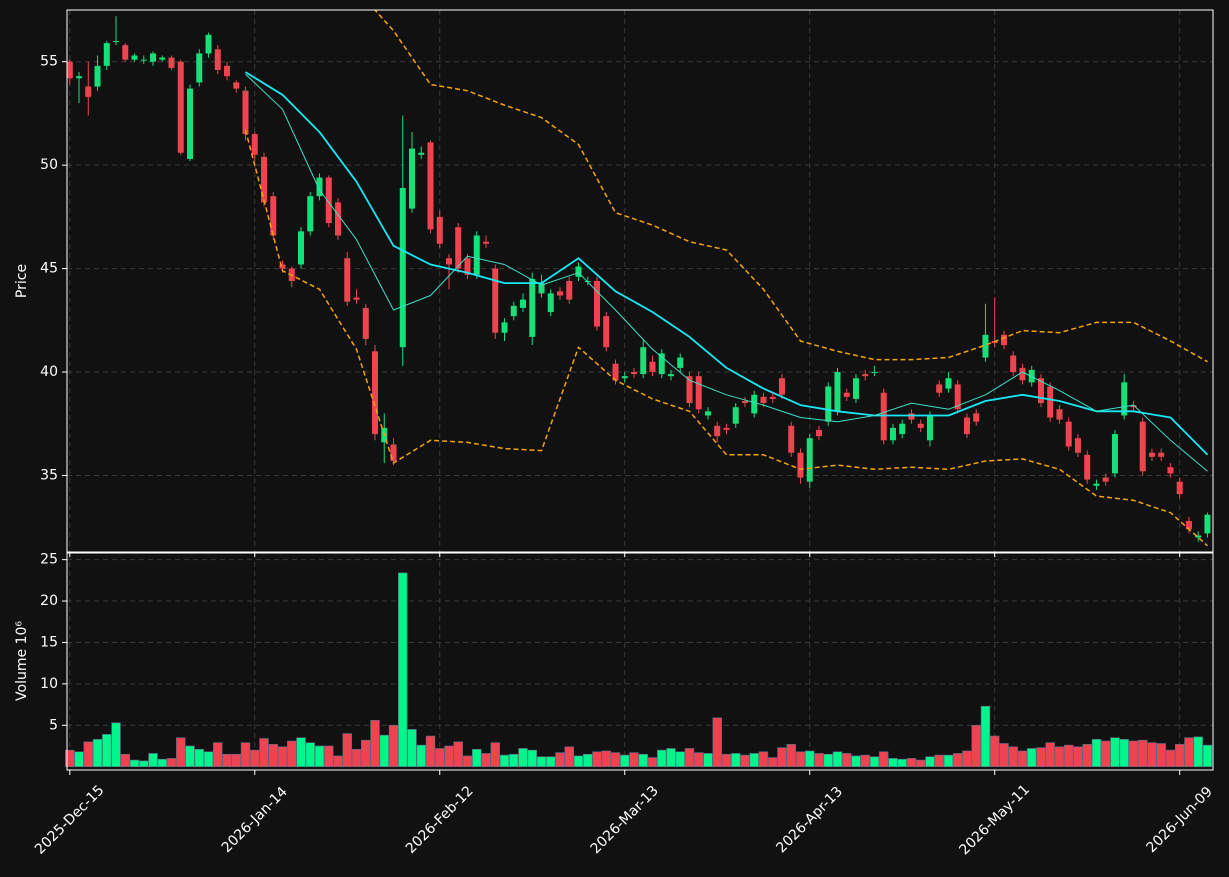  Describe the element at coordinates (49, 62) in the screenshot. I see `y-tick-label: 55` at that location.